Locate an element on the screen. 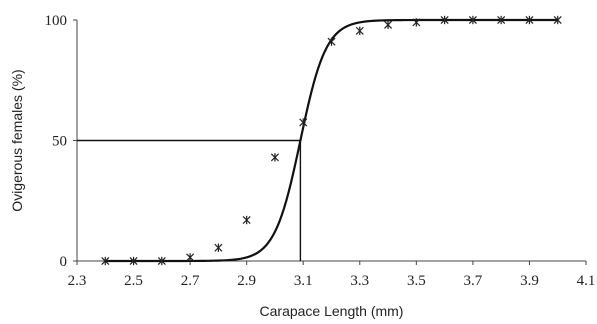 The image size is (597, 324). x-tick-label: 3.5 is located at coordinates (416, 281).